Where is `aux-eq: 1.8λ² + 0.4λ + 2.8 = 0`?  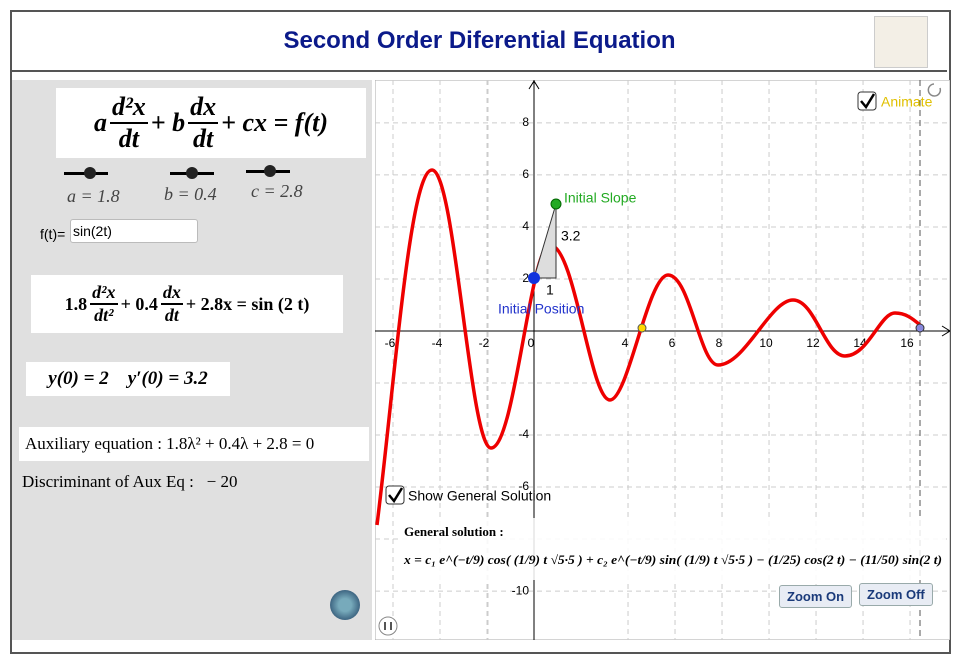 aux-eq: 1.8λ² + 0.4λ + 2.8 = 0 is located at coordinates (240, 443).